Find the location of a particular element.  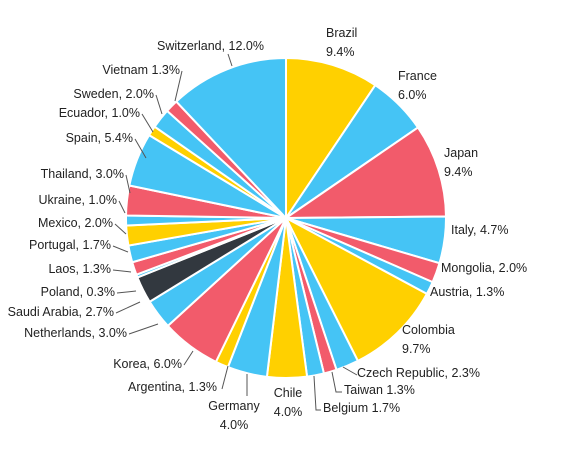

data-label-mongolia: Mongolia, 2.0% is located at coordinates (484, 268).